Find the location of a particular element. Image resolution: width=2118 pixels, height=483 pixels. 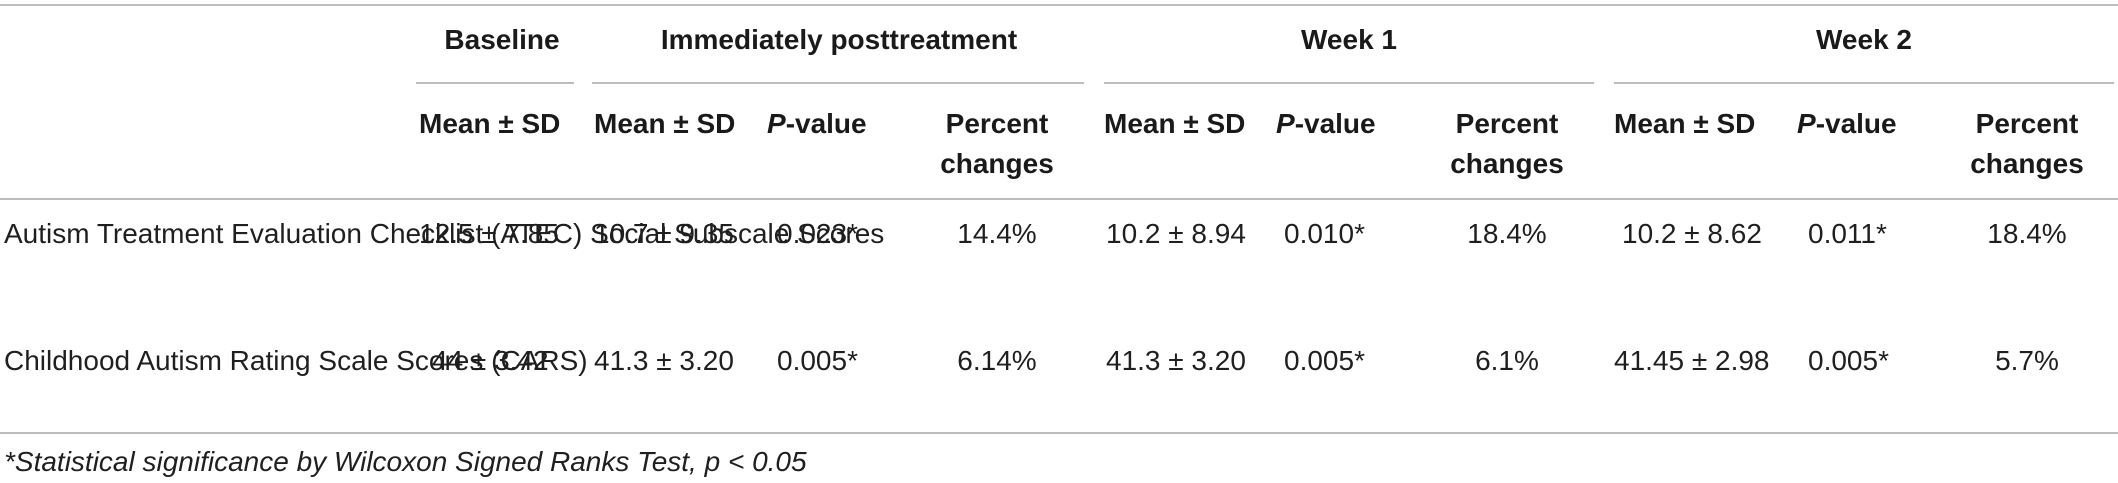

underline-week2 is located at coordinates (1864, 83).